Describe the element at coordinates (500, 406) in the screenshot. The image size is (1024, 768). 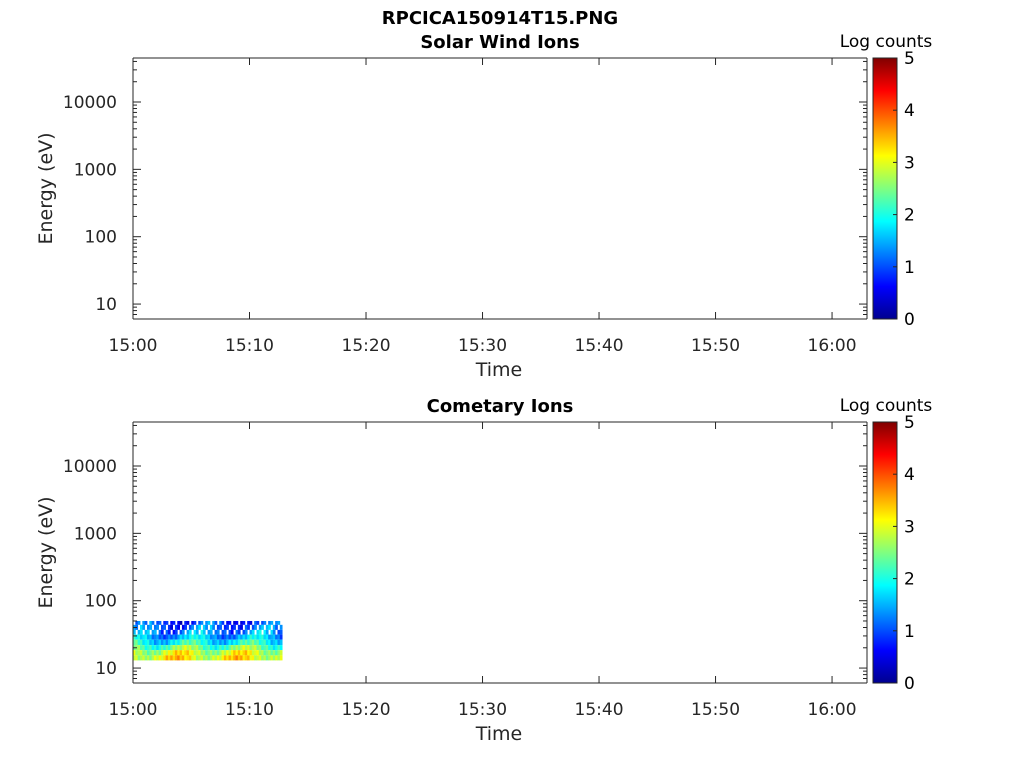
I see `panel-title: Cometary Ions` at that location.